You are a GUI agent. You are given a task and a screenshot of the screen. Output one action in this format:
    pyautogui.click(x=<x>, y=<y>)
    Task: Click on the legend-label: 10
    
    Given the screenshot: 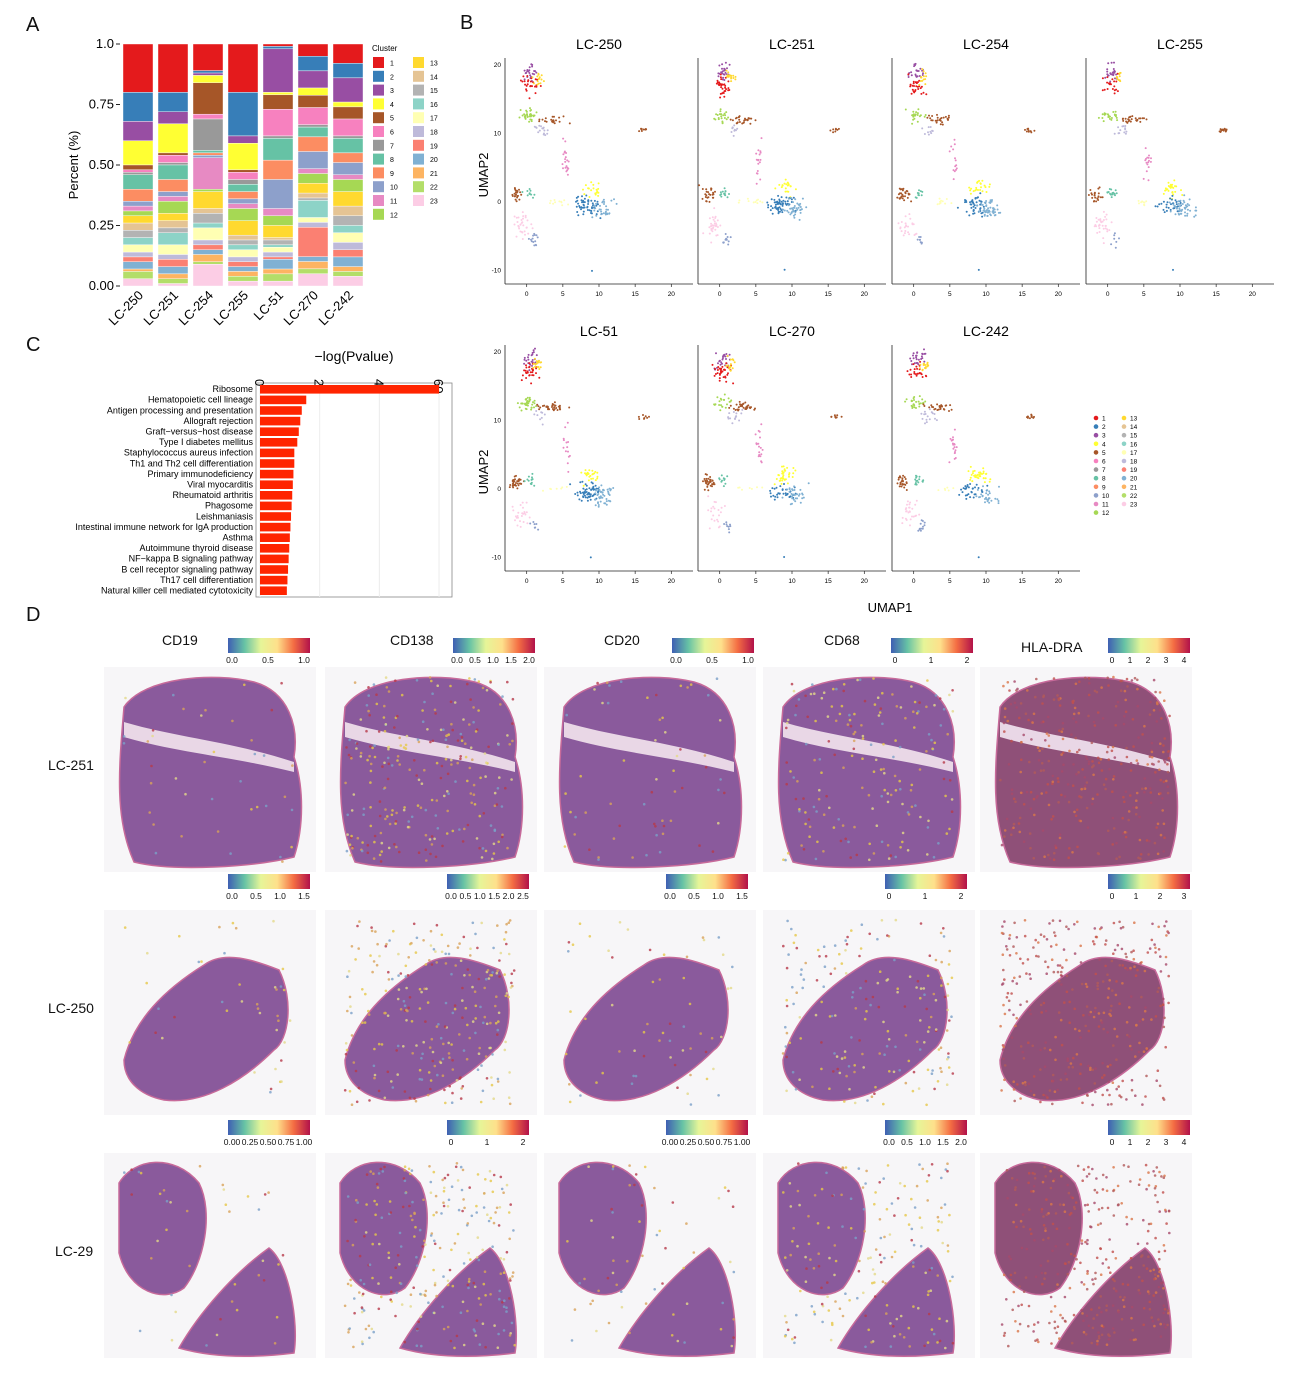 What is the action you would take?
    pyautogui.click(x=394, y=188)
    